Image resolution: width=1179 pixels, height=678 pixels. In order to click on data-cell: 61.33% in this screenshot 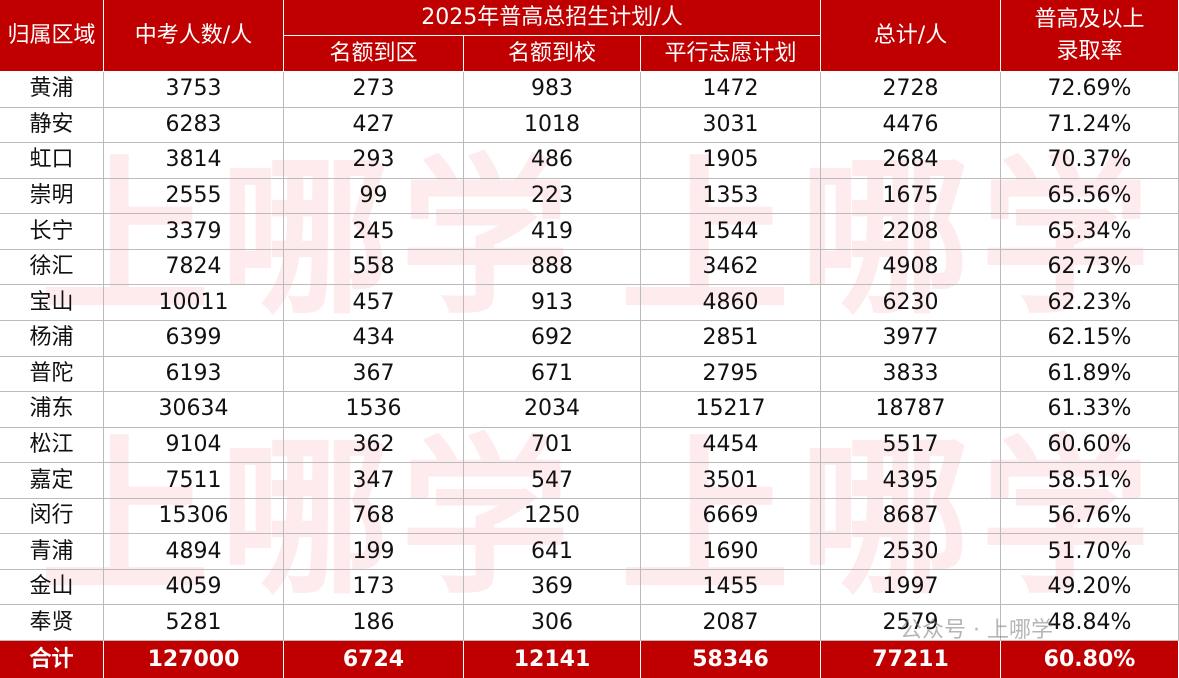, I will do `click(1090, 410)`.